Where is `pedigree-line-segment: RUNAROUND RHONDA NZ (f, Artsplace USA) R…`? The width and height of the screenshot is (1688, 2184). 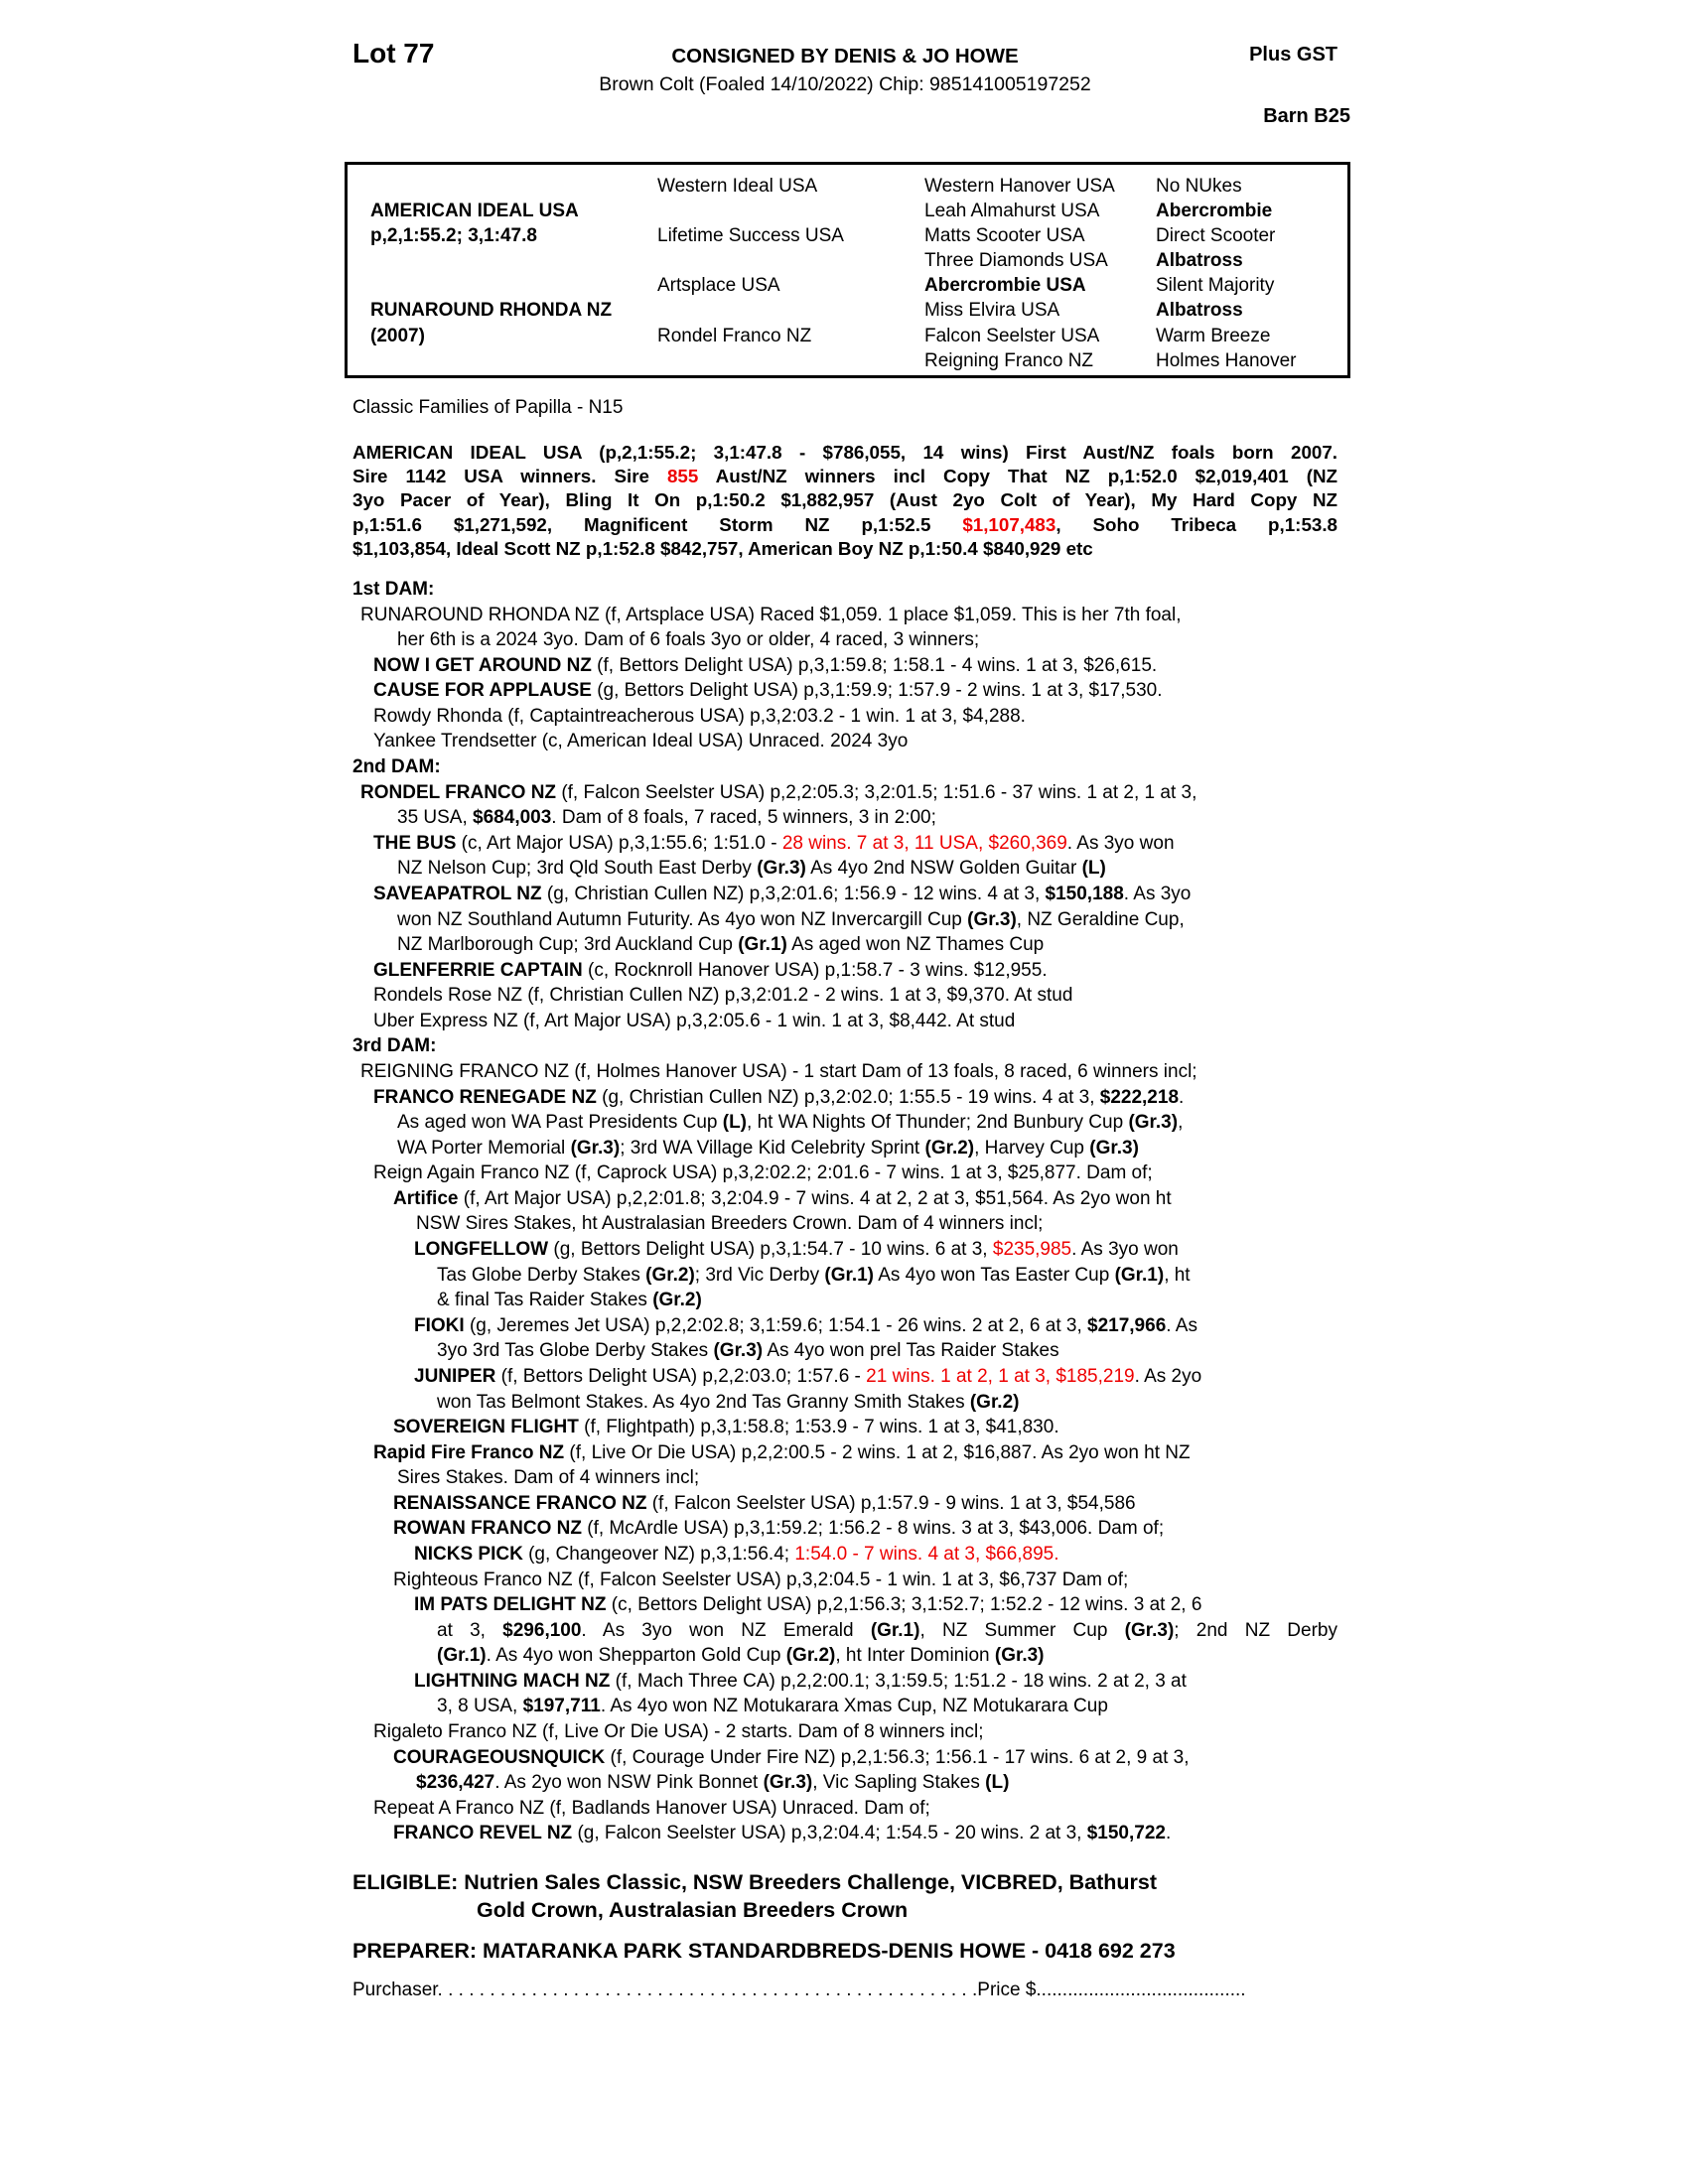
pedigree-line-segment: RUNAROUND RHONDA NZ (f, Artsplace USA) R… is located at coordinates (771, 614).